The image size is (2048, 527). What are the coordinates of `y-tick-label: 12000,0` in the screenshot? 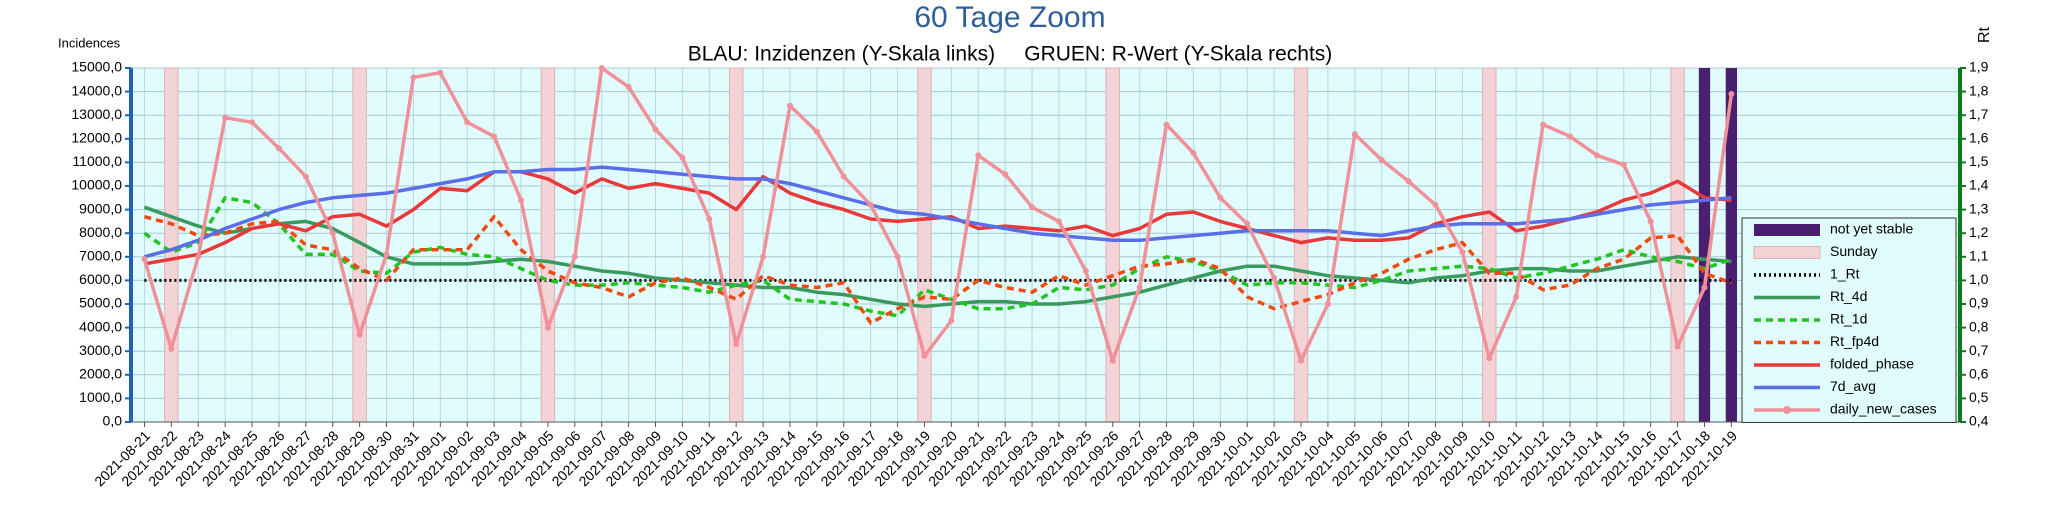 It's located at (96, 138).